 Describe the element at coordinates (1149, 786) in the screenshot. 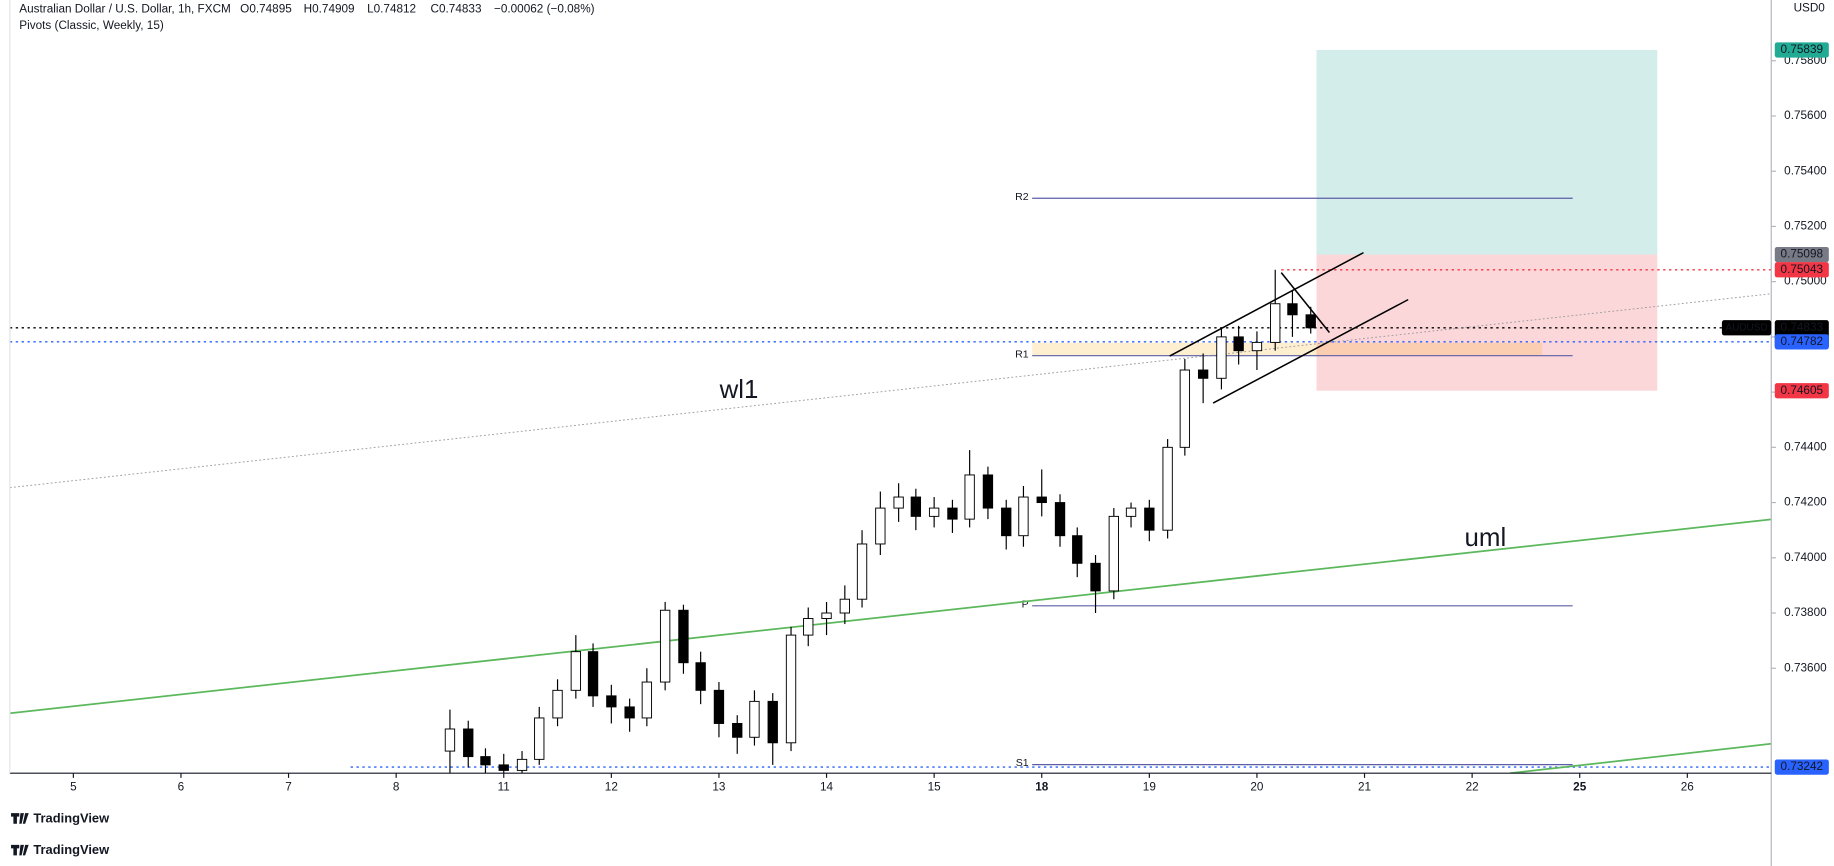

I see `x-tick-label: 19` at that location.